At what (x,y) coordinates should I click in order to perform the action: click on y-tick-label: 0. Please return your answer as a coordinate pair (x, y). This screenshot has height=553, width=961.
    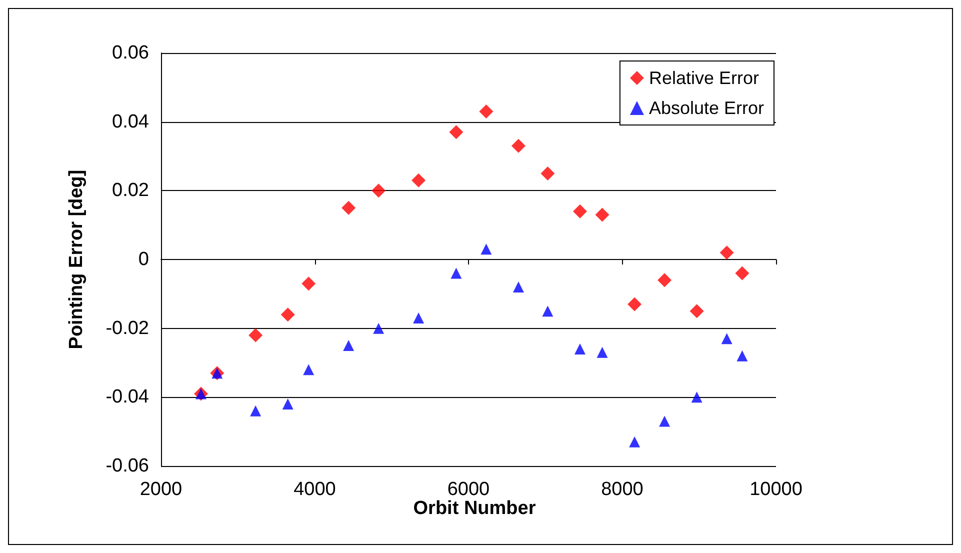
    Looking at the image, I should click on (143, 259).